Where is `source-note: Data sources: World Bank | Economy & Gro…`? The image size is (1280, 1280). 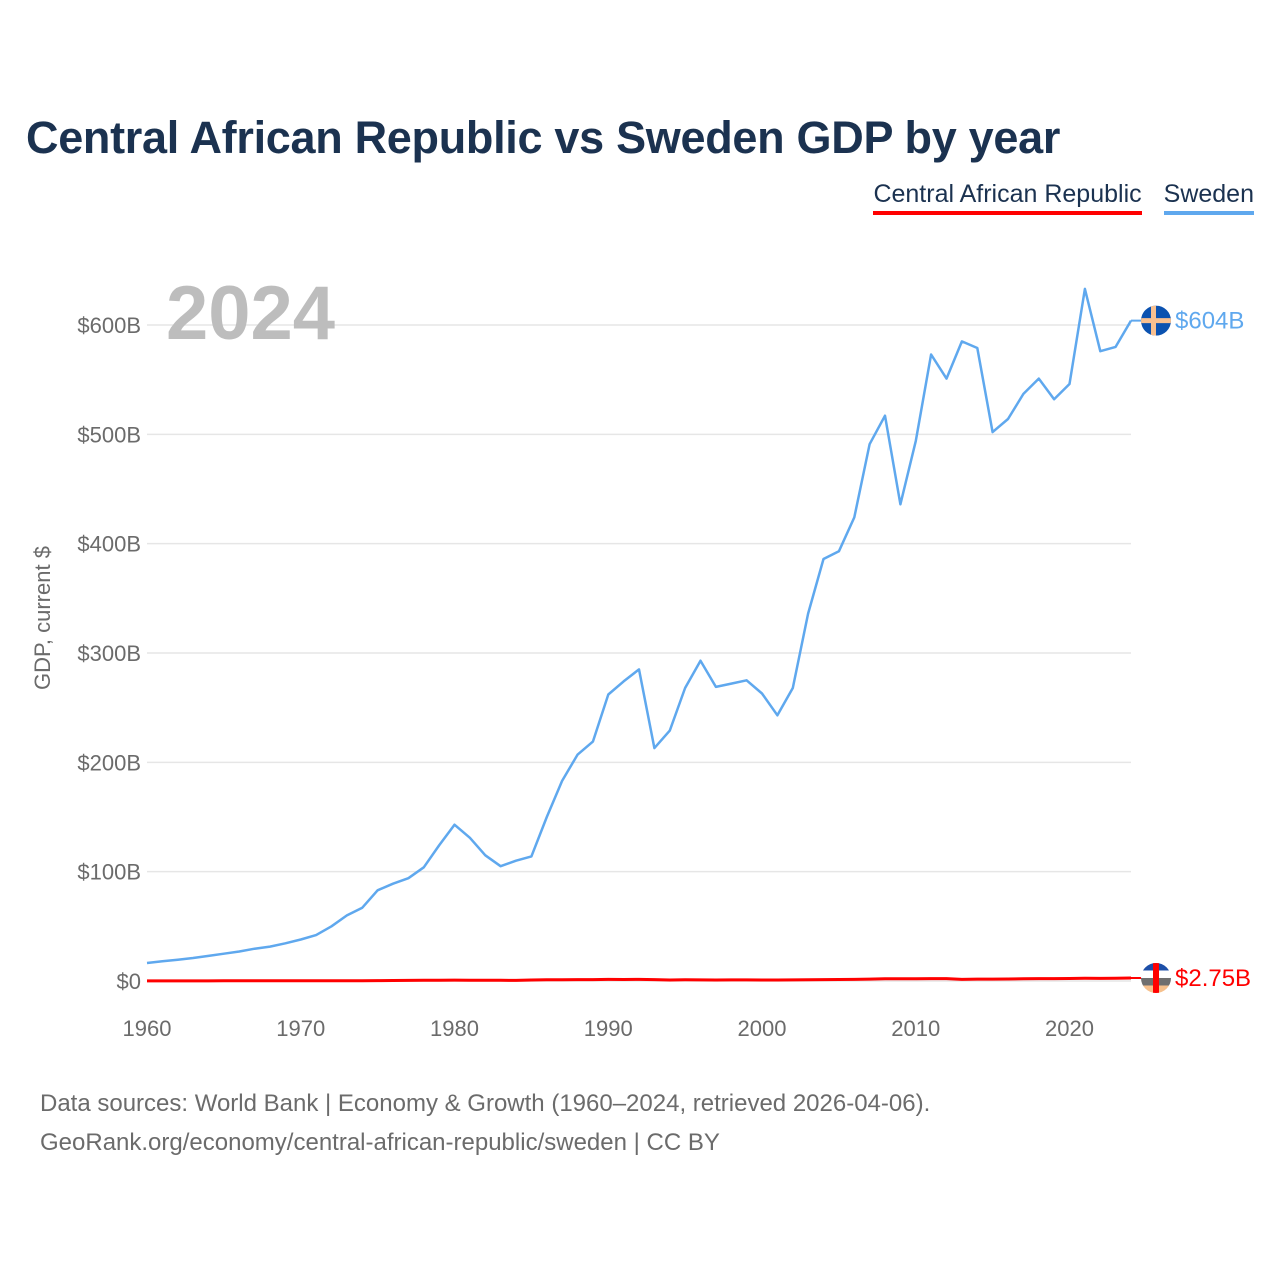
source-note: Data sources: World Bank | Economy & Gro… is located at coordinates (485, 1123).